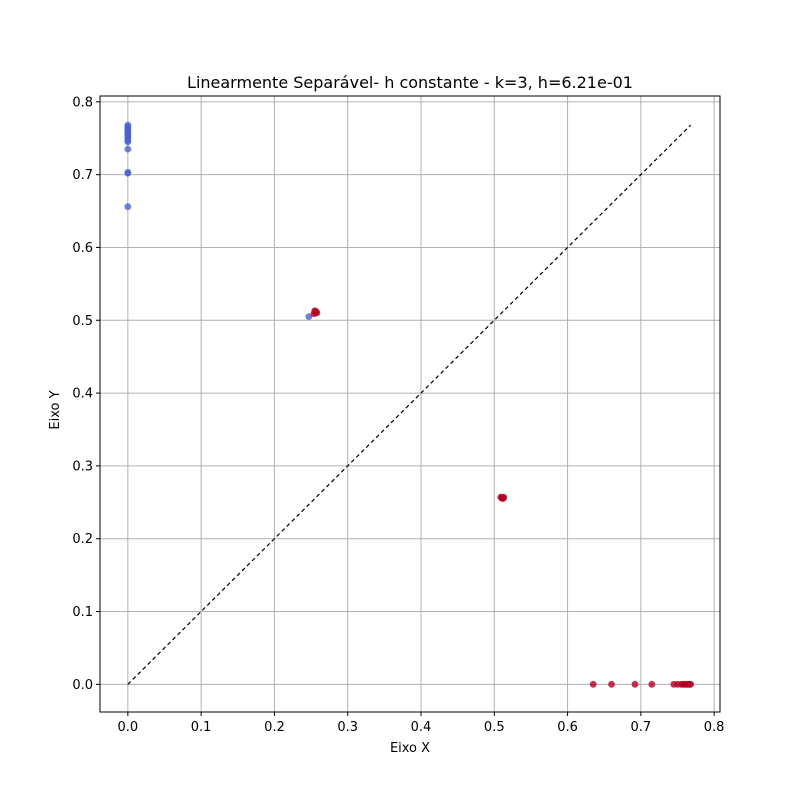 This screenshot has height=800, width=800. What do you see at coordinates (714, 727) in the screenshot?
I see `x-tick-label: 0.8` at bounding box center [714, 727].